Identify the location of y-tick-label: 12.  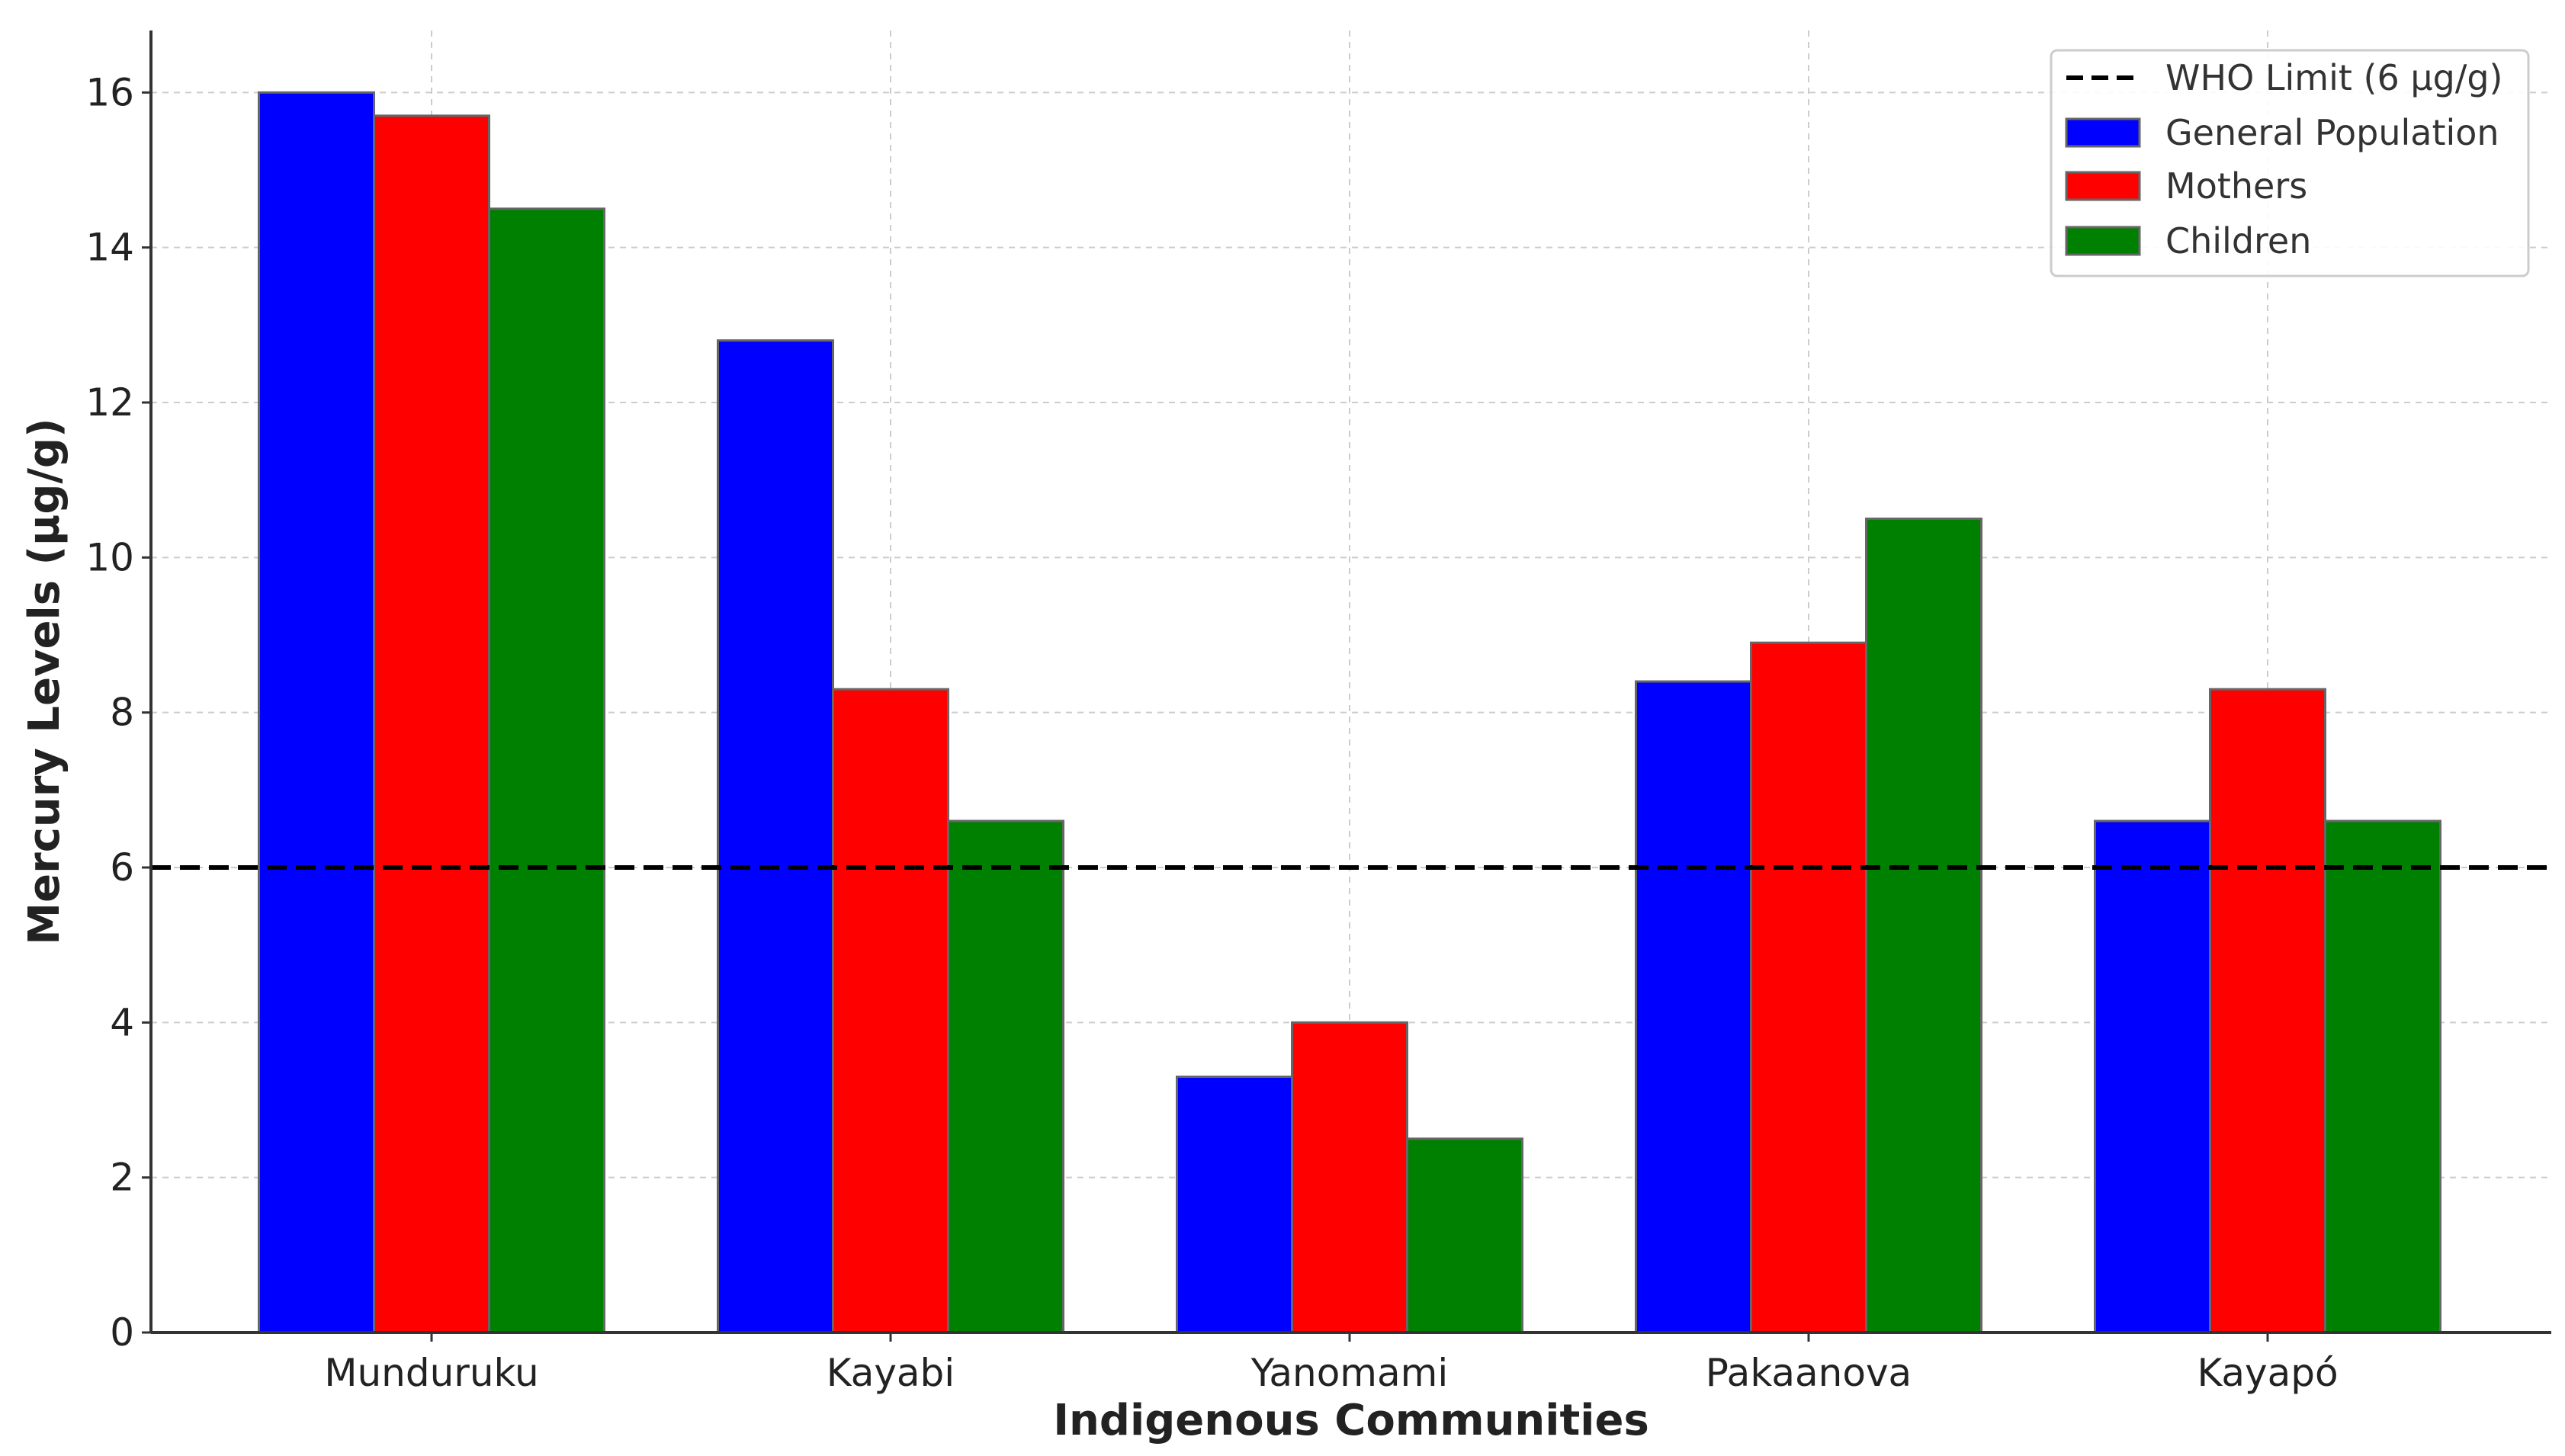
(109, 402).